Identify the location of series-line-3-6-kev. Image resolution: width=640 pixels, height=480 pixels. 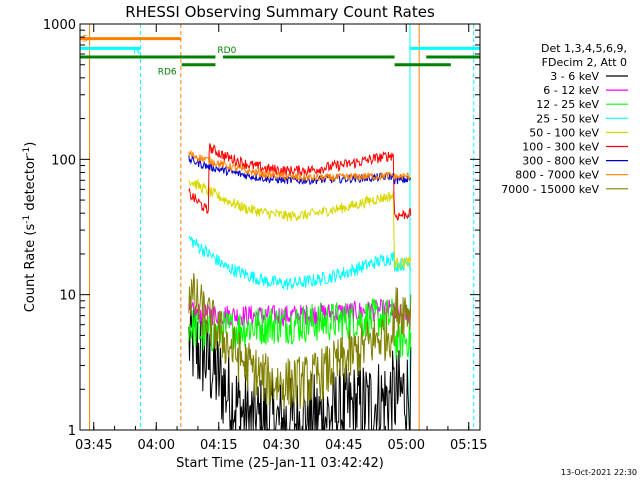
(300, 364).